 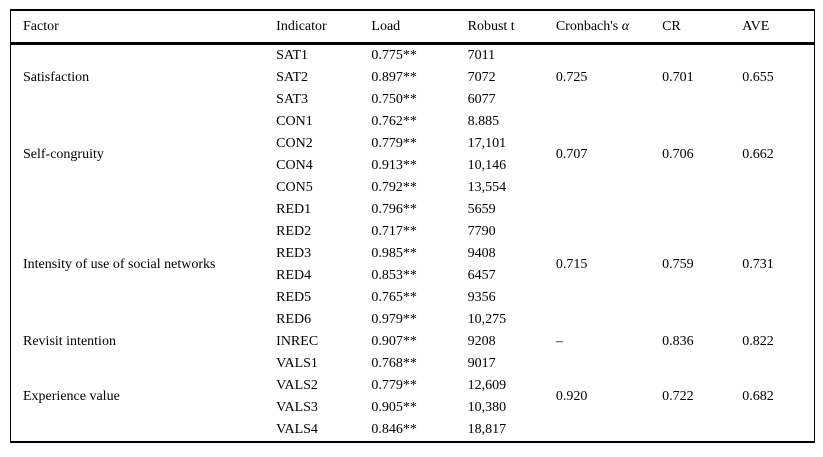 I want to click on robust-t-cell: 12,609, so click(x=487, y=385).